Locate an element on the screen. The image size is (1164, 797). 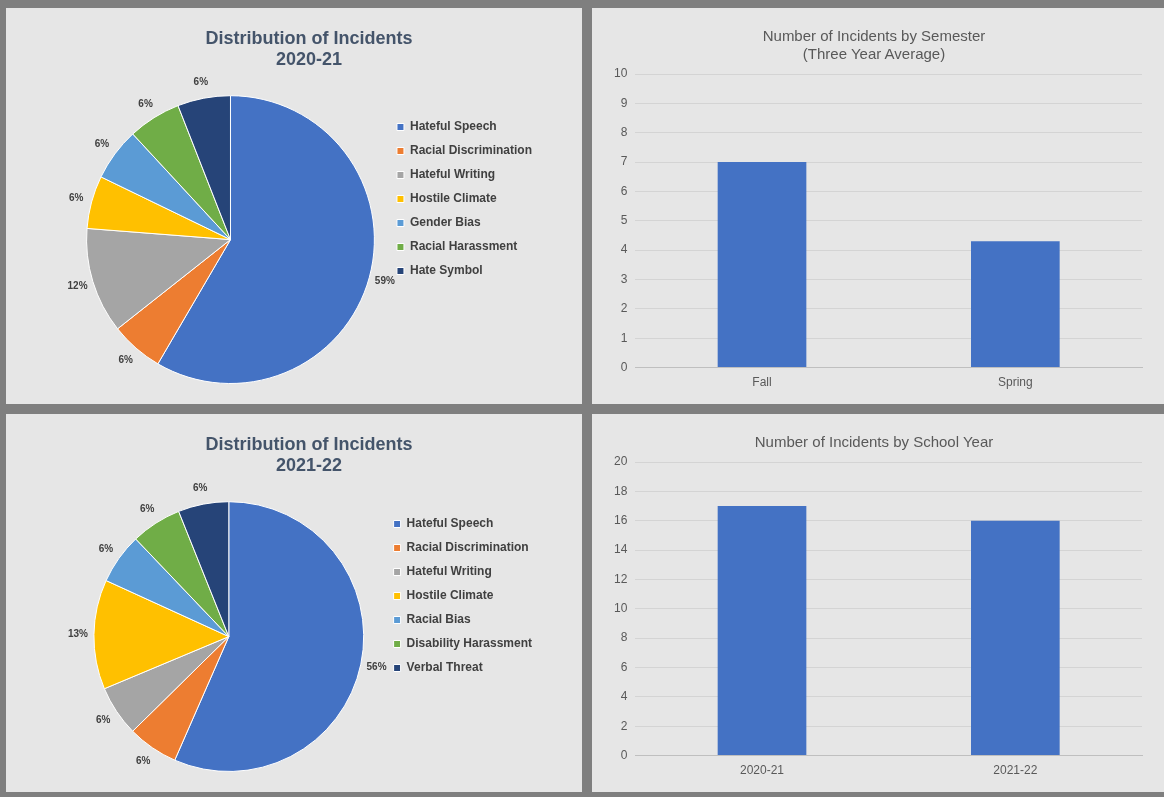
chart-title: Number of Incidents by School Year is located at coordinates (874, 442).